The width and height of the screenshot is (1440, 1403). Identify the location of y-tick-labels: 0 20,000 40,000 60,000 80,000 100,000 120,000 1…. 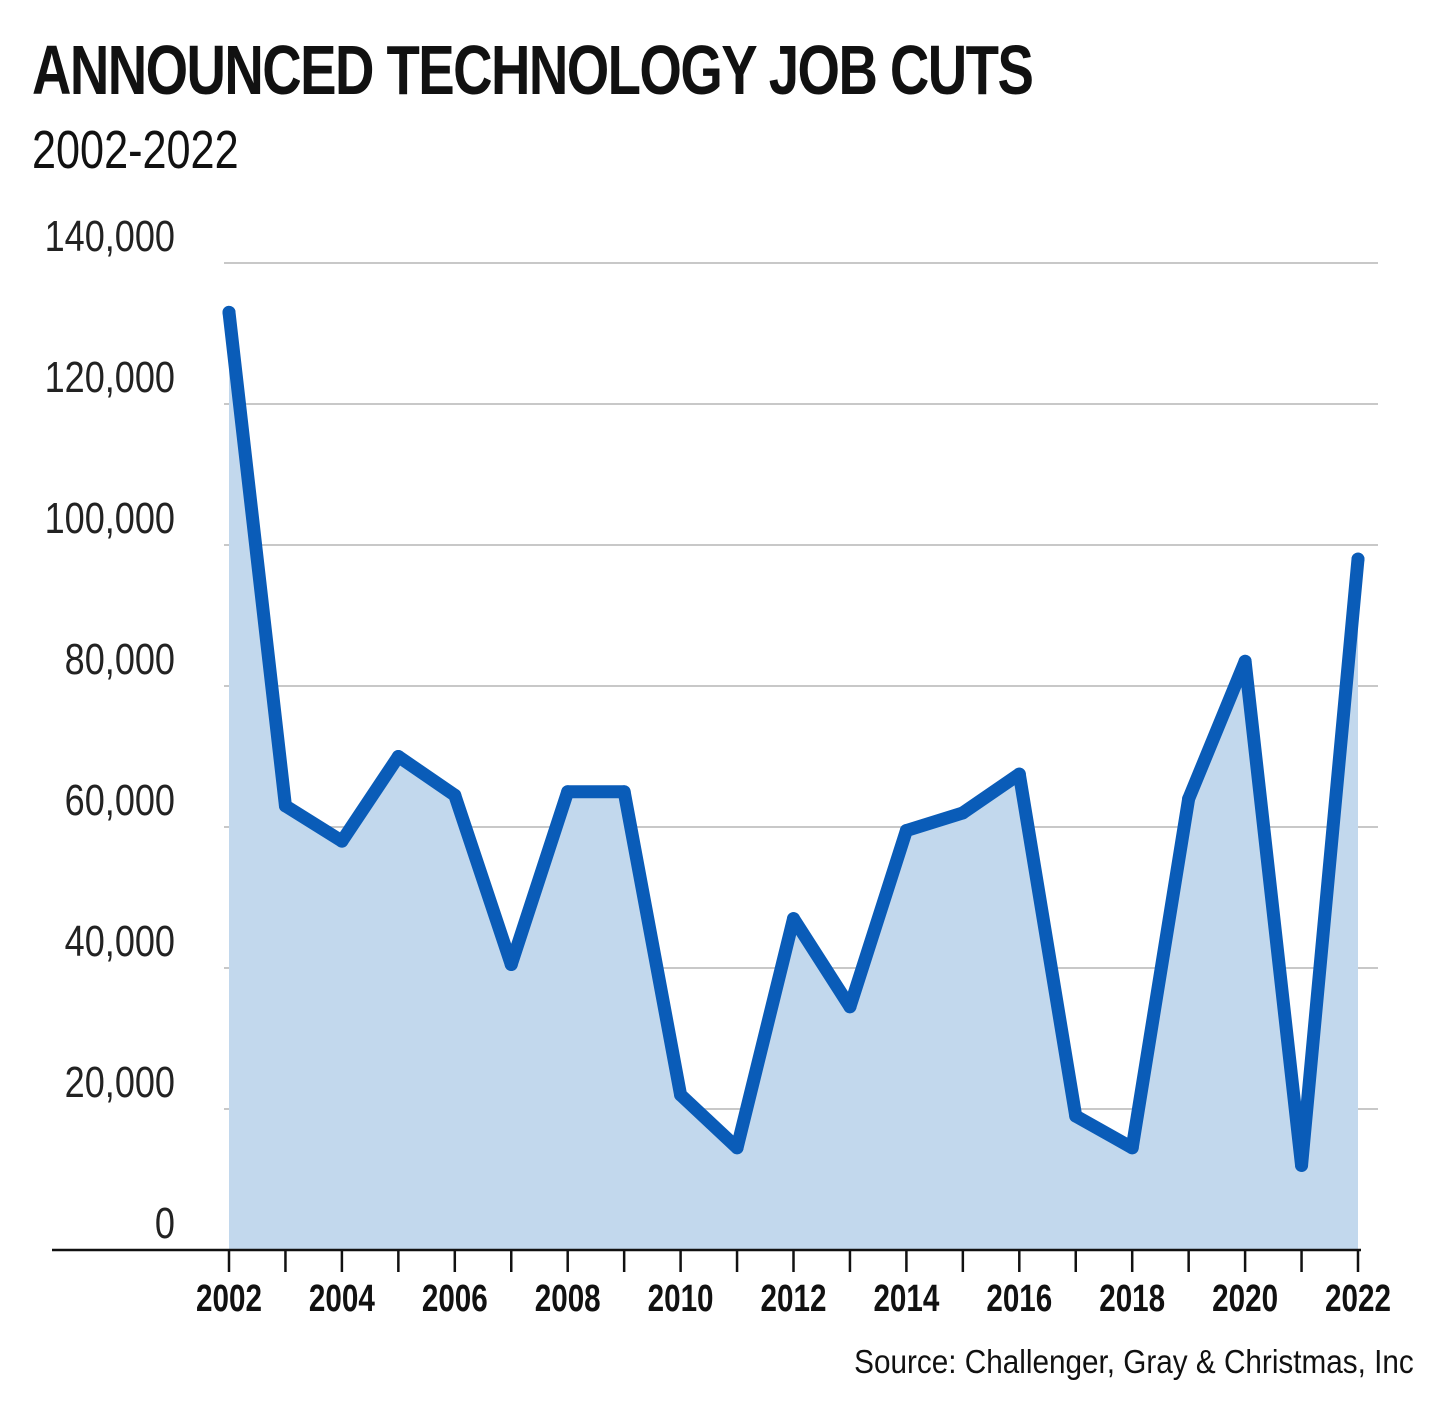
(110, 730).